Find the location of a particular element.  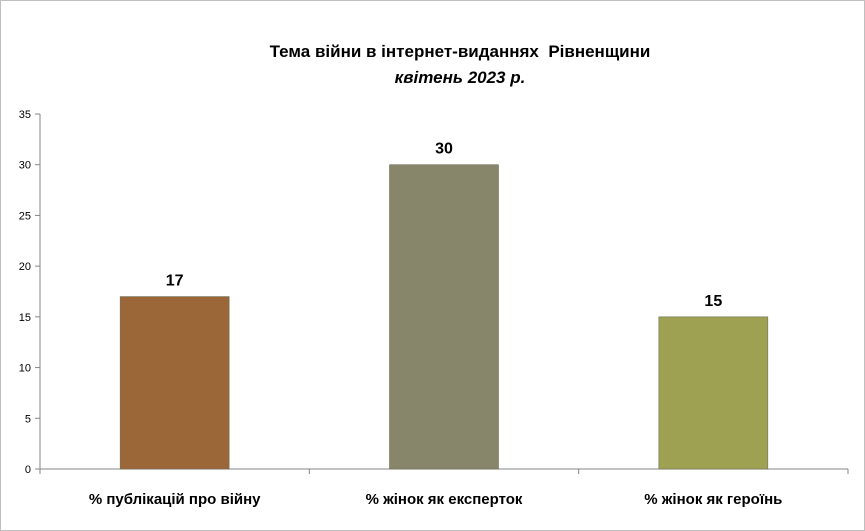

data-label: 30 is located at coordinates (444, 149).